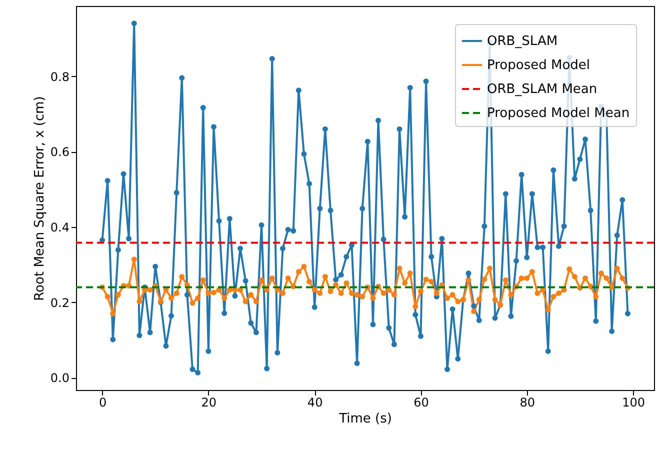  I want to click on x-tick-label: 80, so click(528, 403).